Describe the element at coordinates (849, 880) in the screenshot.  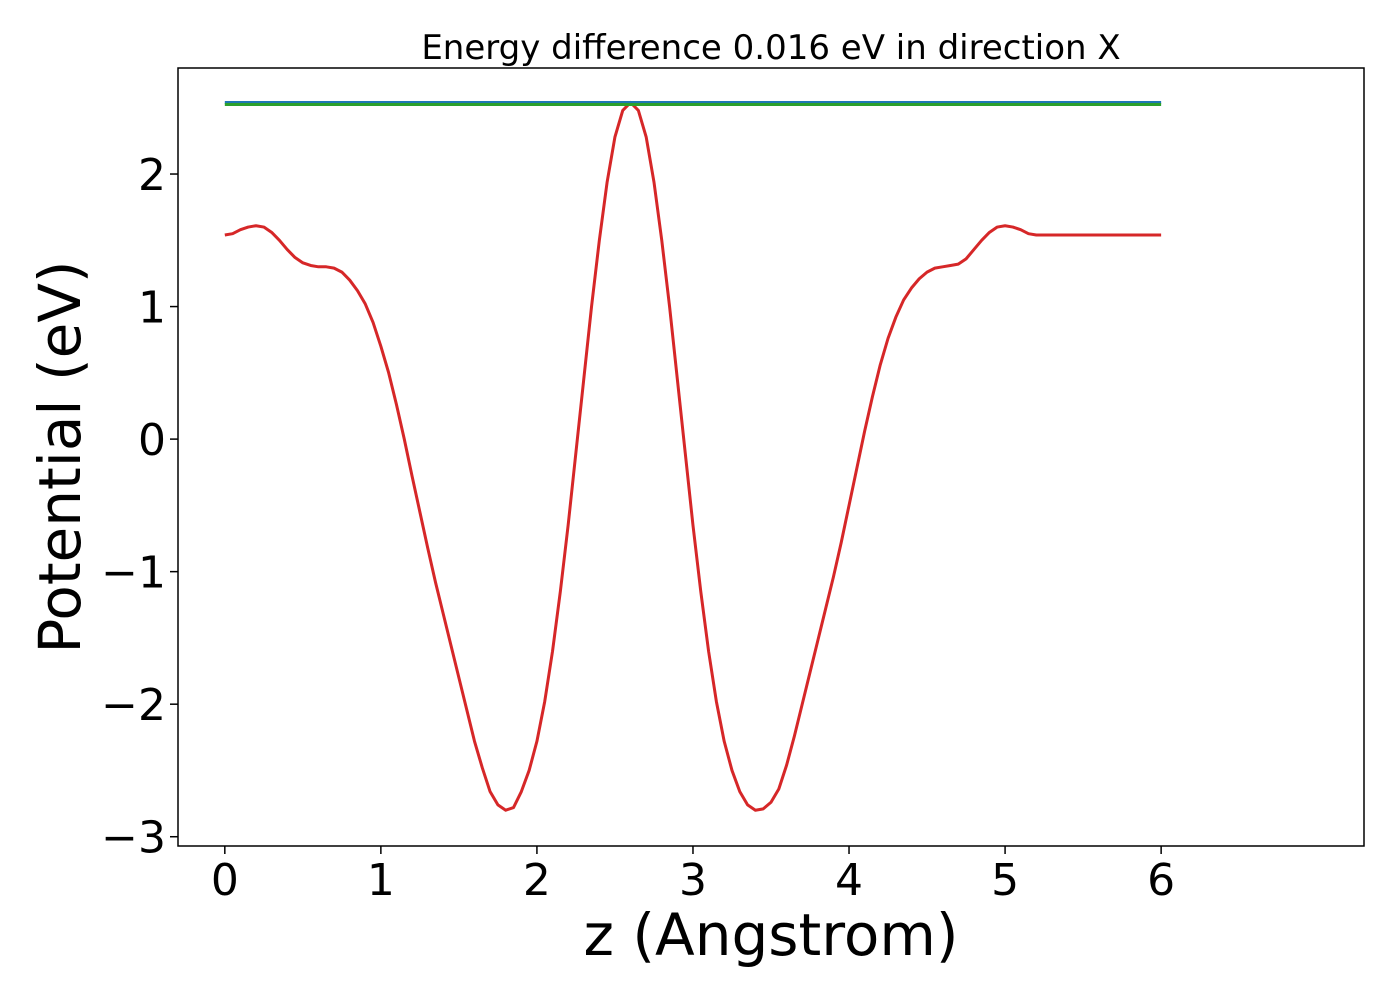
I see `x-tick-label: 4` at that location.